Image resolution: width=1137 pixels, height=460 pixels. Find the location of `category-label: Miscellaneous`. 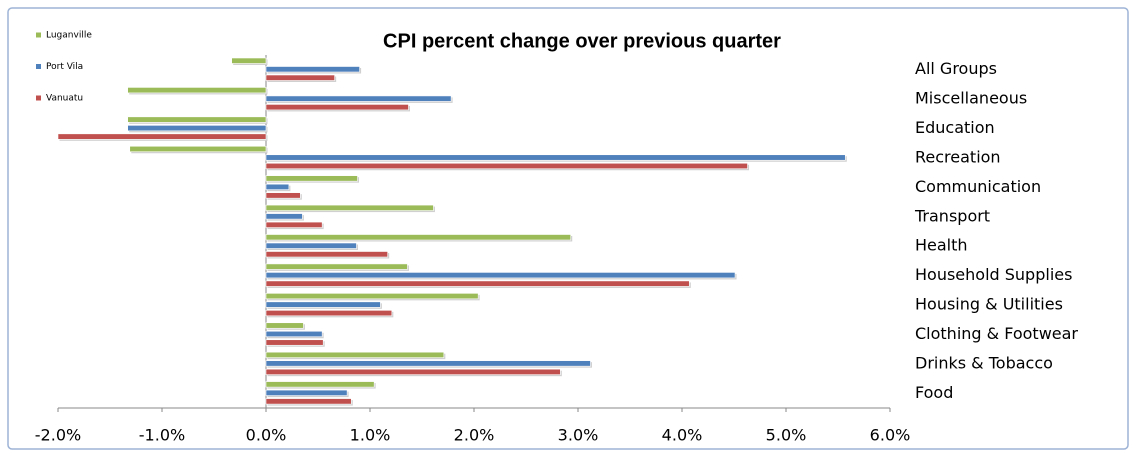

category-label: Miscellaneous is located at coordinates (971, 98).